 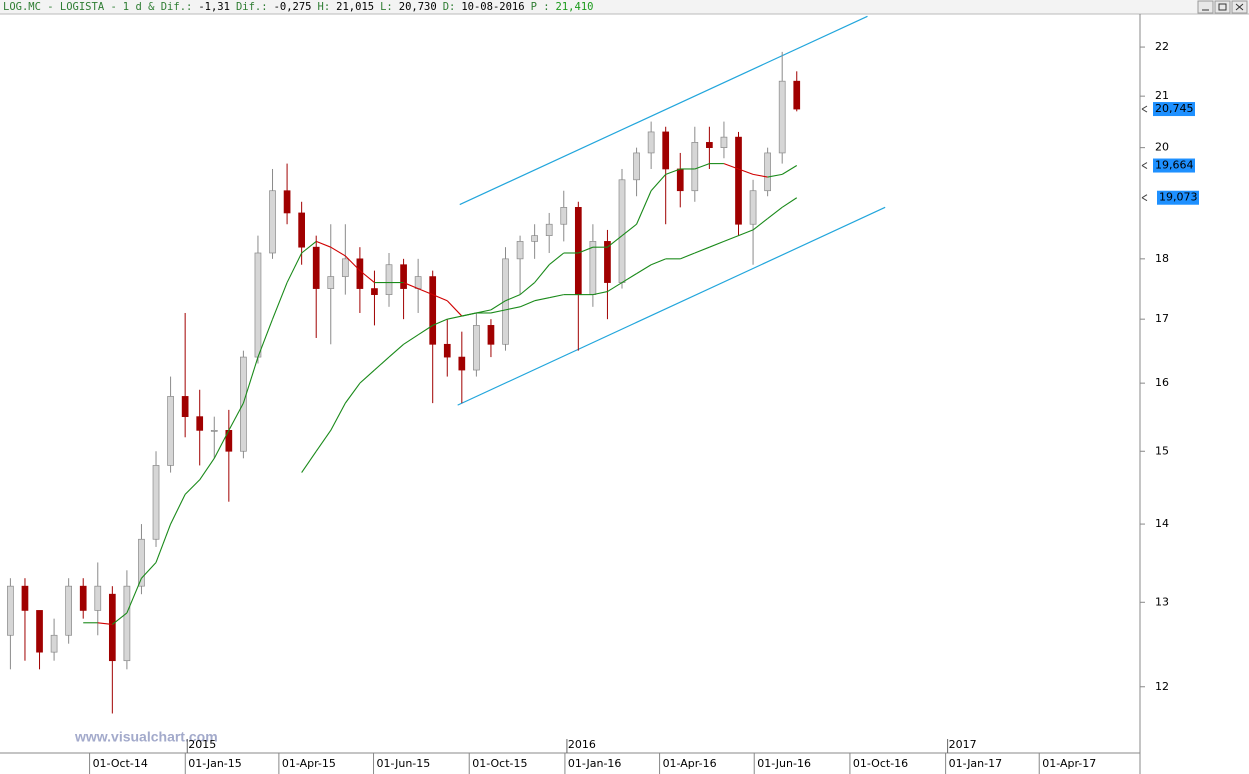 I want to click on header-item: 20,730, so click(x=418, y=7).